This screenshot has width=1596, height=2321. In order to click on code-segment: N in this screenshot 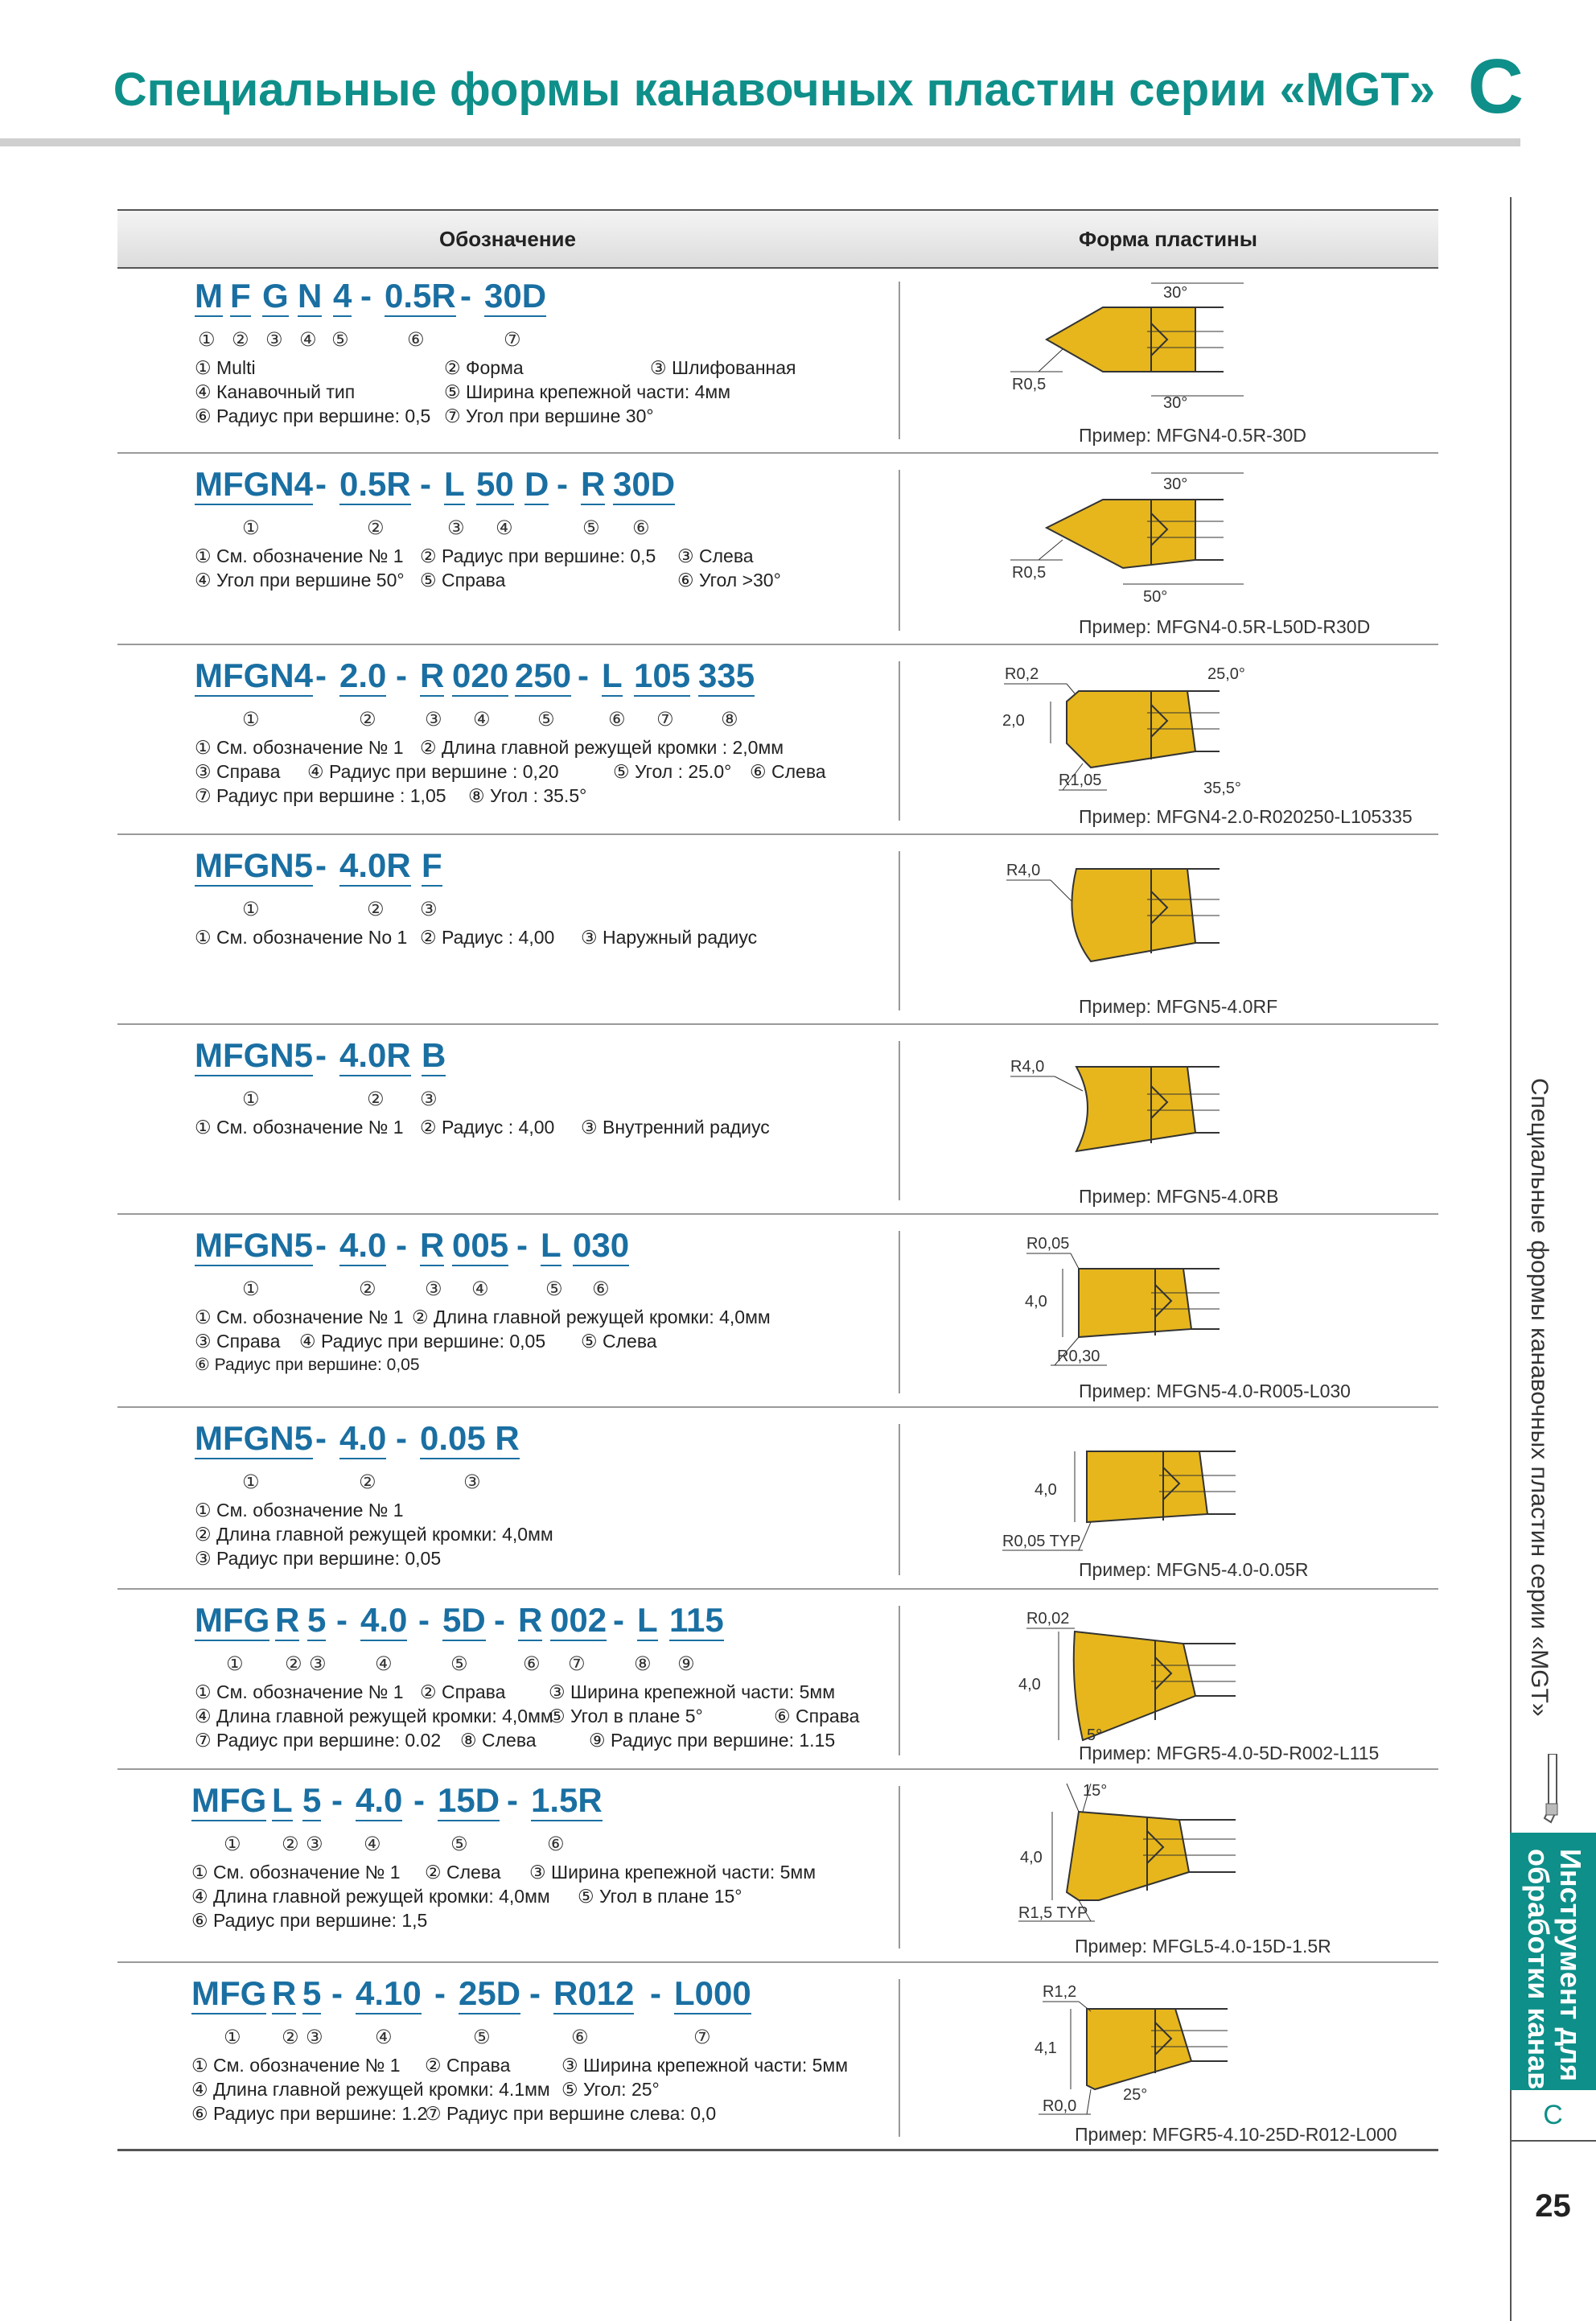, I will do `click(310, 297)`.